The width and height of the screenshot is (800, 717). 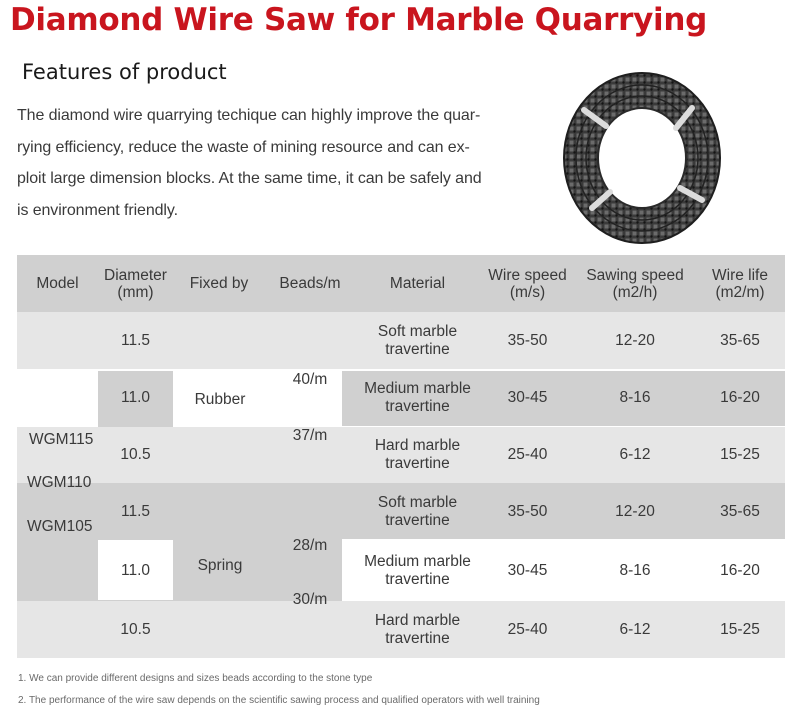 What do you see at coordinates (57, 283) in the screenshot?
I see `col-header-model: Model` at bounding box center [57, 283].